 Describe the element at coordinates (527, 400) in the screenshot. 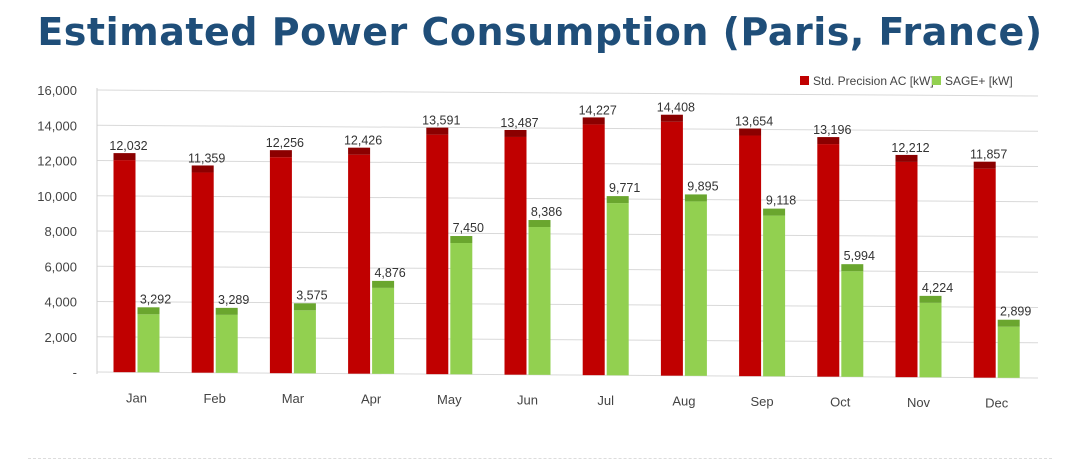

I see `x-tick-label: Jun` at that location.